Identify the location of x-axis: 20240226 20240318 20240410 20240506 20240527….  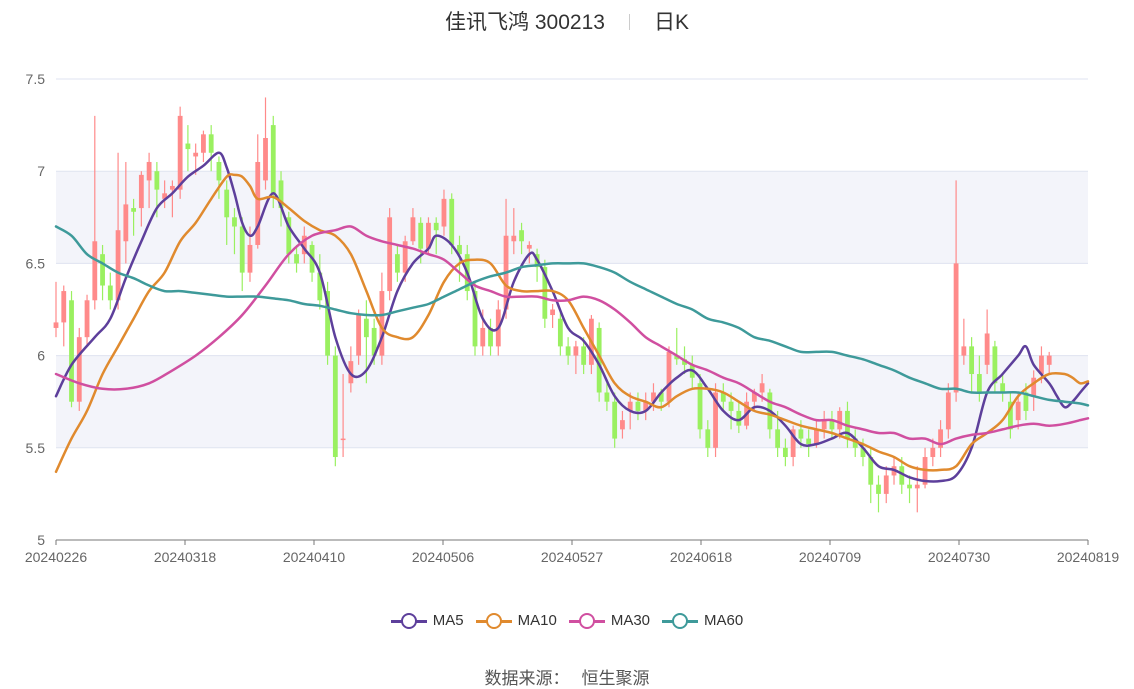
(572, 552).